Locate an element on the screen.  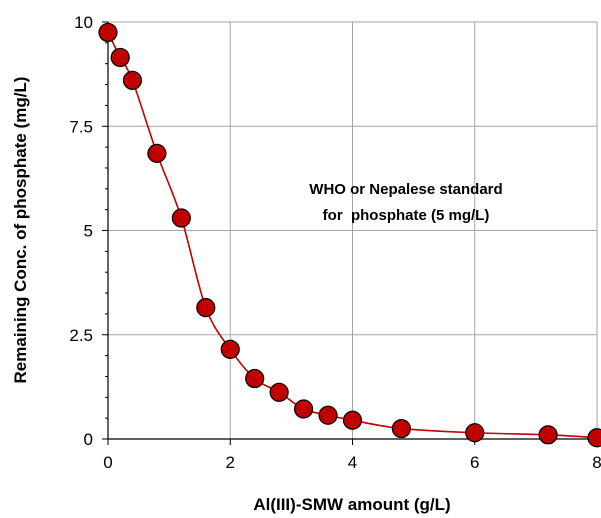
y-tick-labels: 0 2.5 5 7.5 10 is located at coordinates (81, 231).